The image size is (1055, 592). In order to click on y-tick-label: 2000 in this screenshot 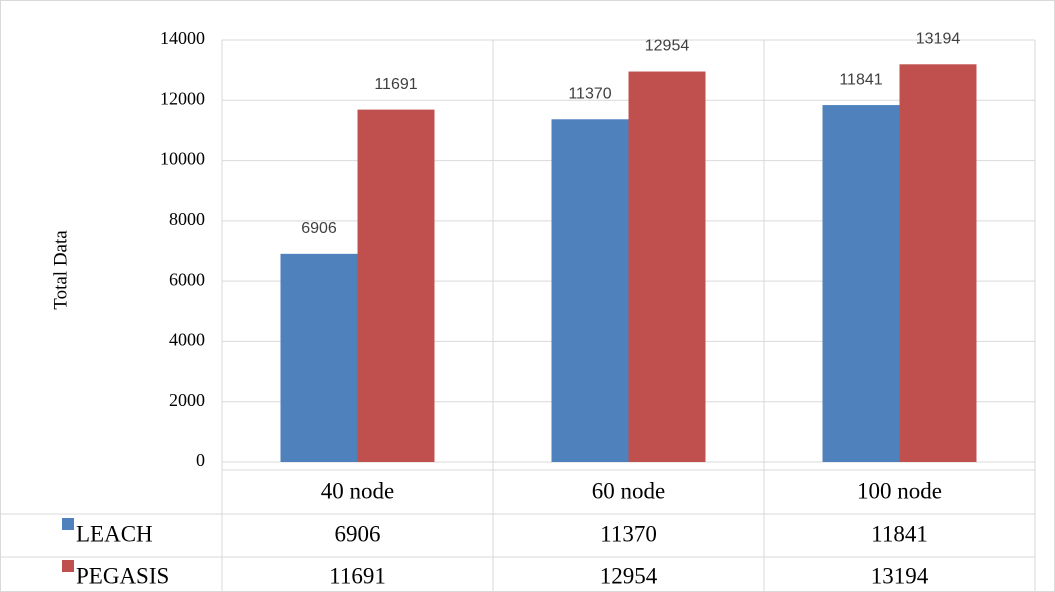, I will do `click(187, 400)`.